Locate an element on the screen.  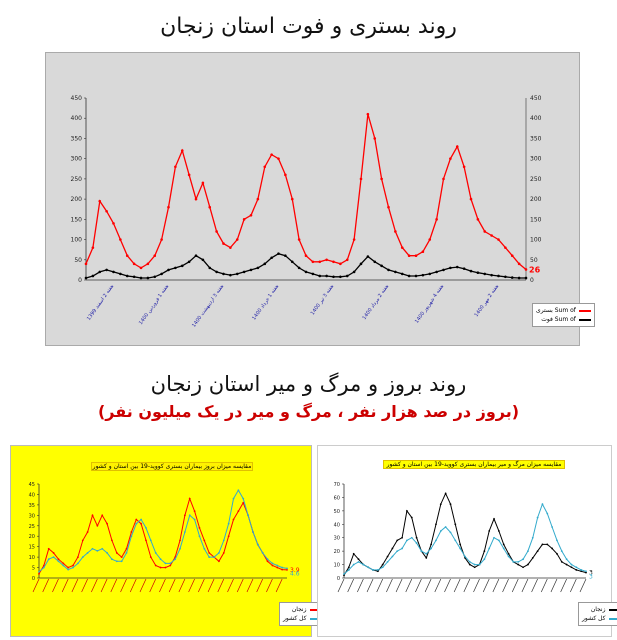
y-tick-label: 0 is located at coordinates (80, 280).